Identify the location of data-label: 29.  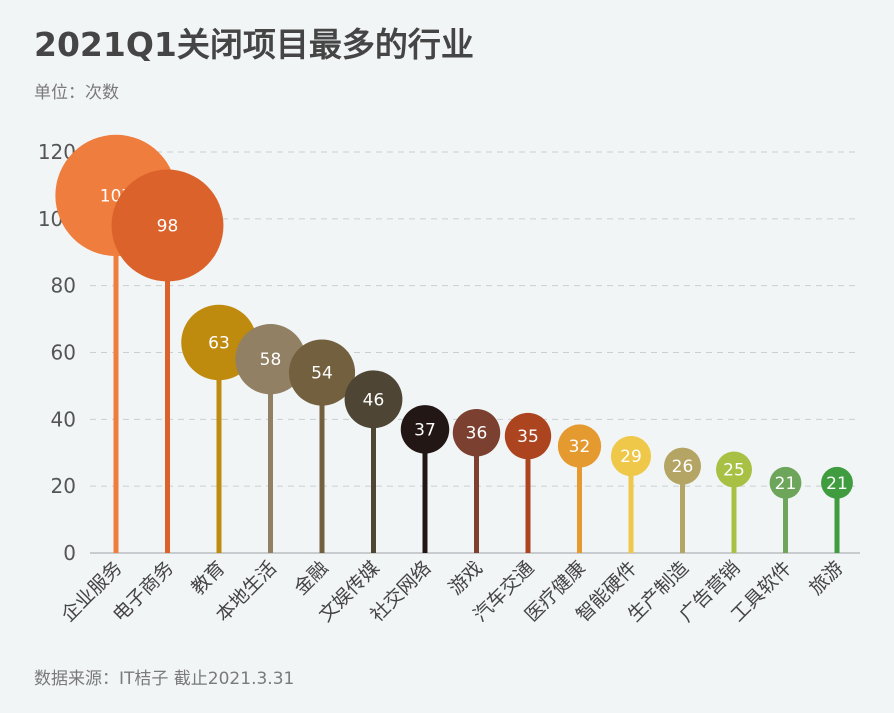
(631, 457).